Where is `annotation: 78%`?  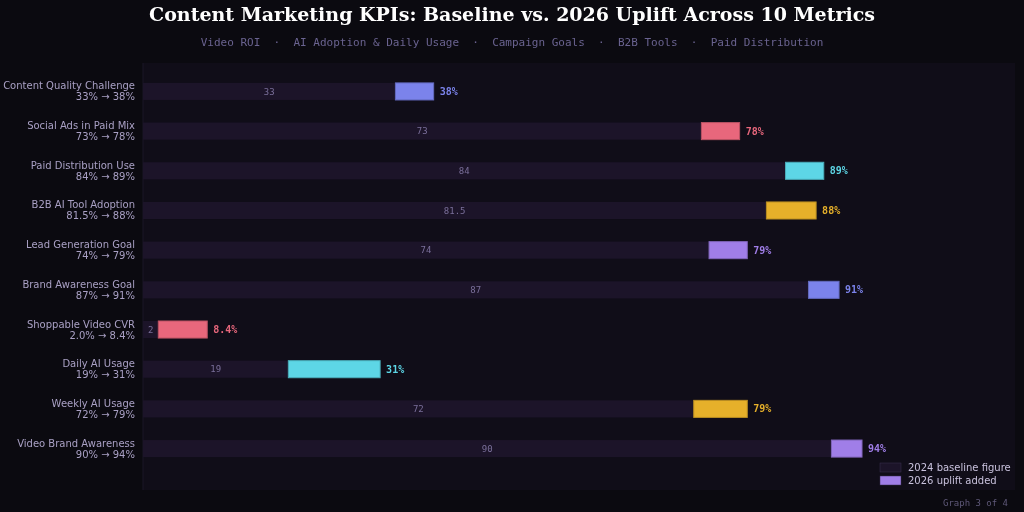 annotation: 78% is located at coordinates (754, 131).